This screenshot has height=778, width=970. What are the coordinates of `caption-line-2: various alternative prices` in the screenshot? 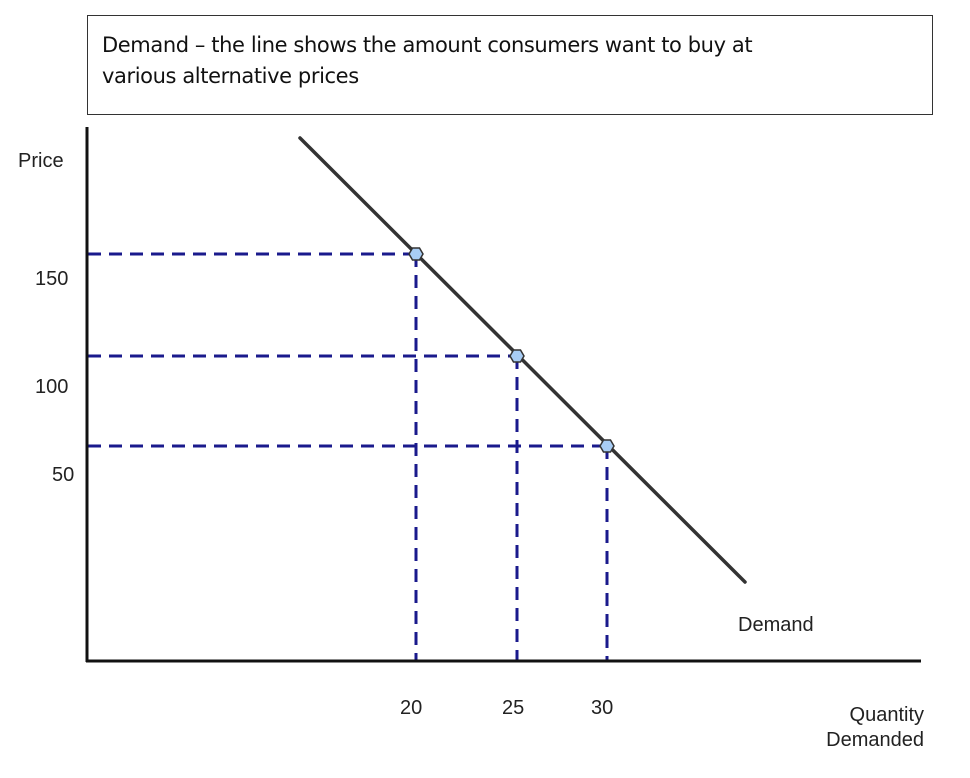 It's located at (230, 76).